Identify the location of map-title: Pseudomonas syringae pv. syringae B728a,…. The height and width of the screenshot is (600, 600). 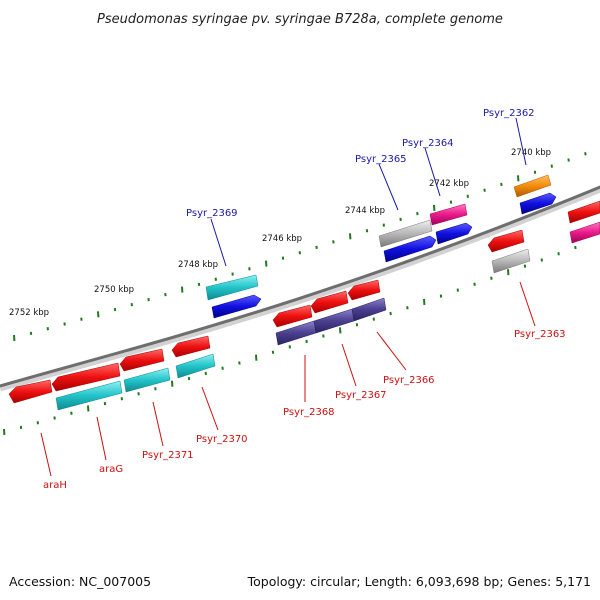
(300, 19).